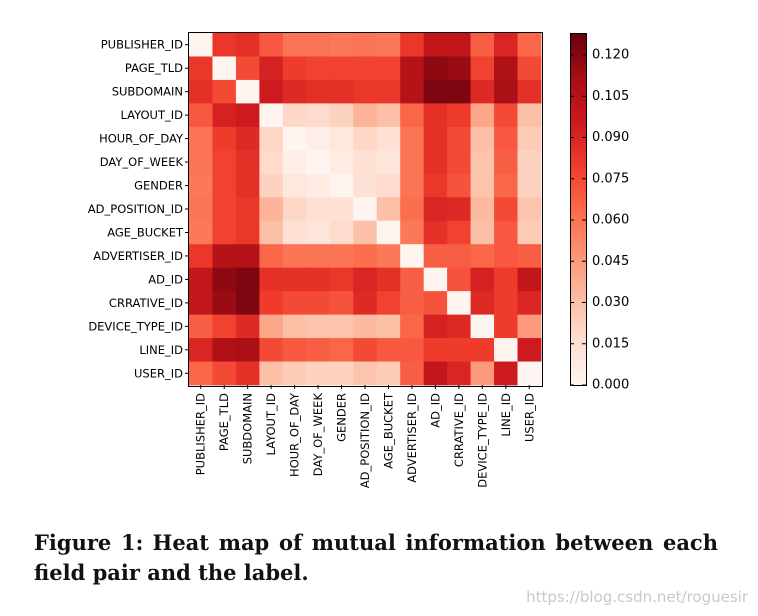 Image resolution: width=758 pixels, height=616 pixels. I want to click on row-label: AGE_BUCKET, so click(145, 232).